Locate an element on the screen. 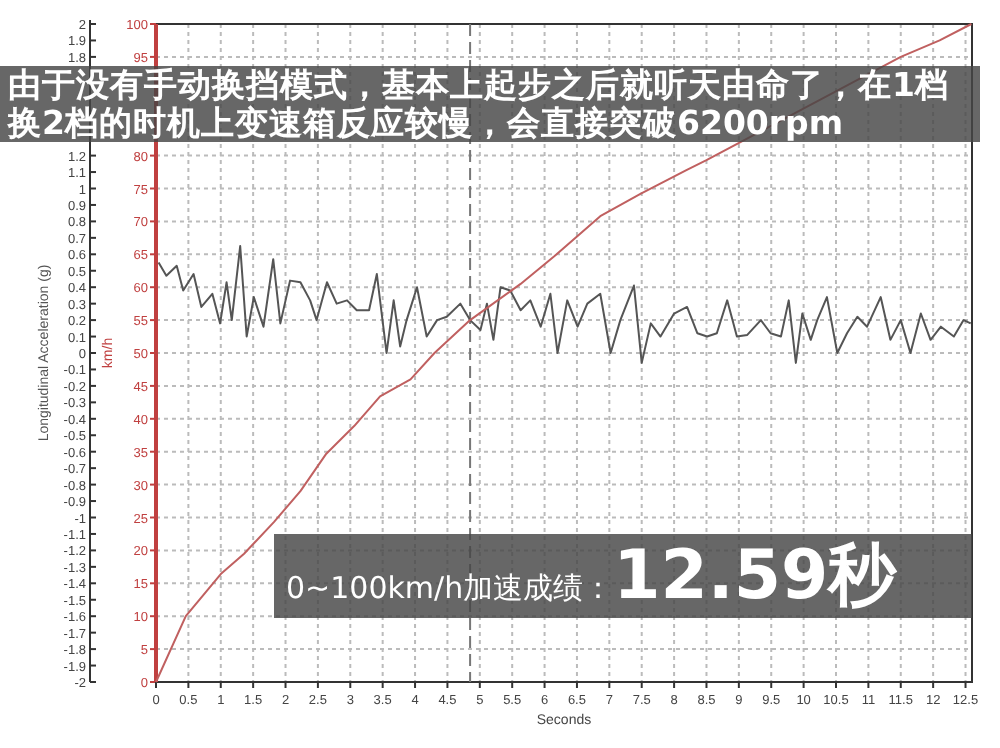 This screenshot has width=1000, height=748. annotation: 12.59秒 is located at coordinates (755, 576).